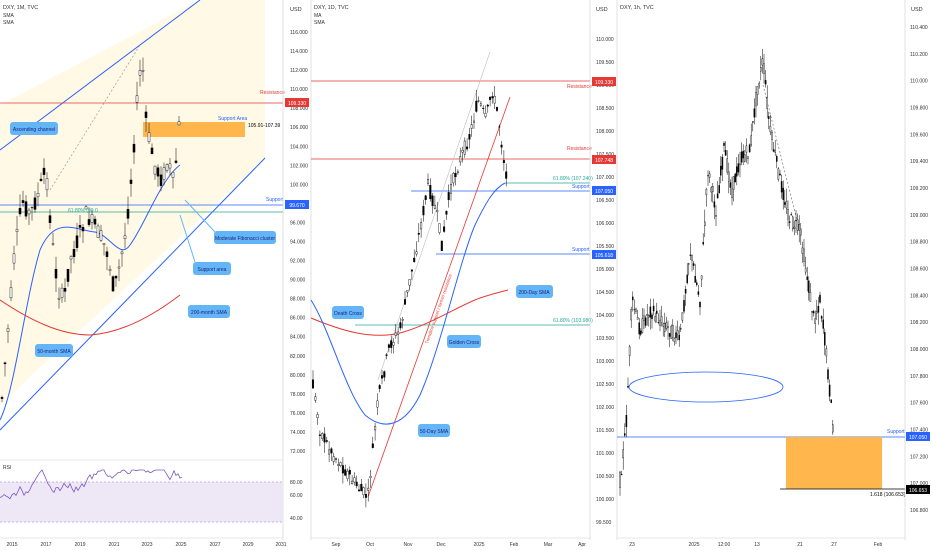  I want to click on left-x-tick: 2021, so click(113, 545).